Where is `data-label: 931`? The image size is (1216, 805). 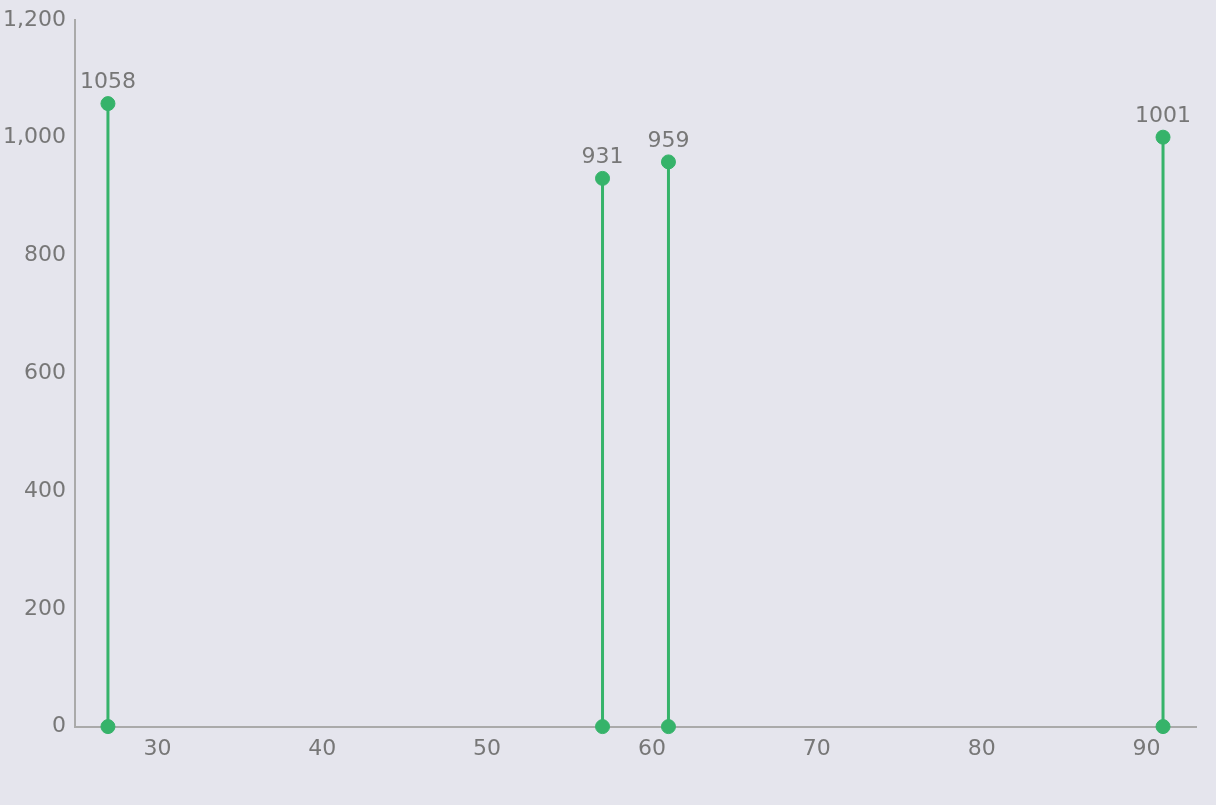
data-label: 931 is located at coordinates (602, 156).